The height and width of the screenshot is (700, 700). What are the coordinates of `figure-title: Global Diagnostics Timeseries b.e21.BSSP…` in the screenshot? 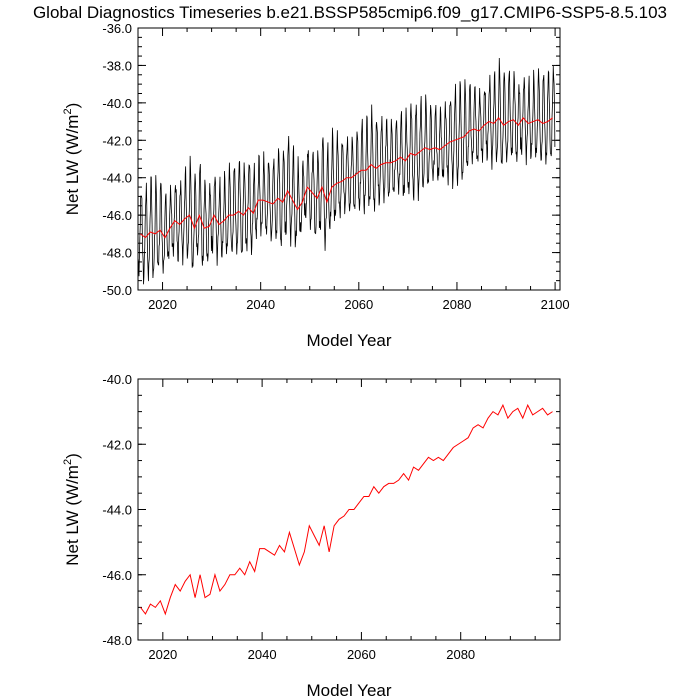 It's located at (350, 12).